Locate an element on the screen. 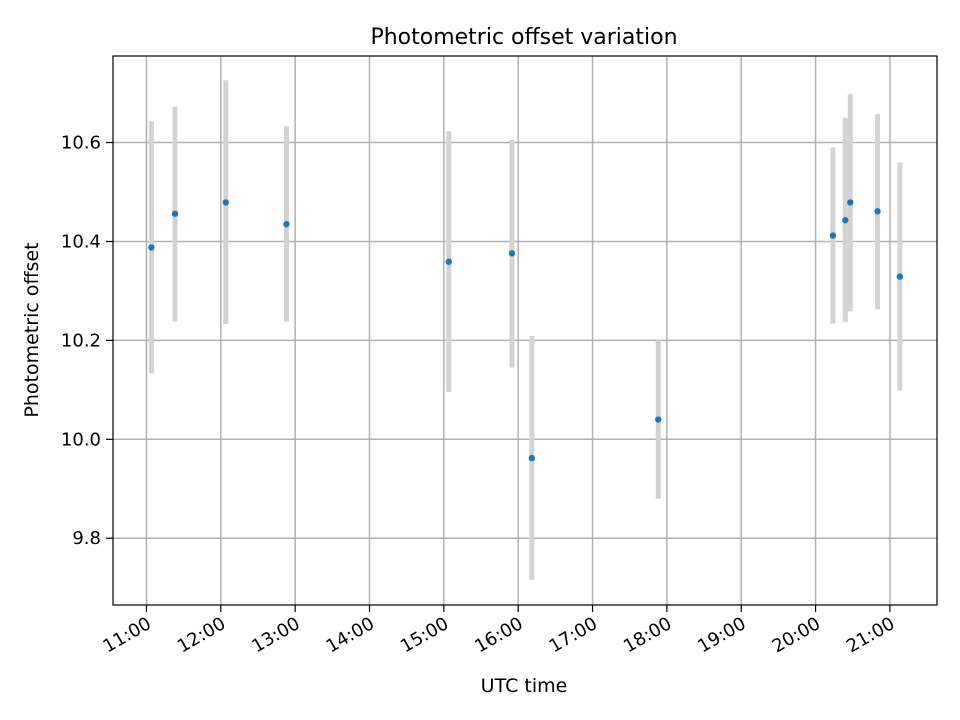  y-tick-label: 10.4 is located at coordinates (81, 241).